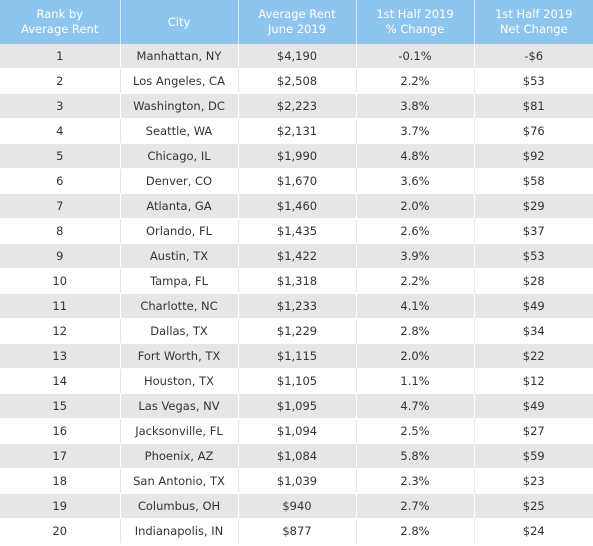  What do you see at coordinates (179, 231) in the screenshot?
I see `city-cell: Orlando, FL` at bounding box center [179, 231].